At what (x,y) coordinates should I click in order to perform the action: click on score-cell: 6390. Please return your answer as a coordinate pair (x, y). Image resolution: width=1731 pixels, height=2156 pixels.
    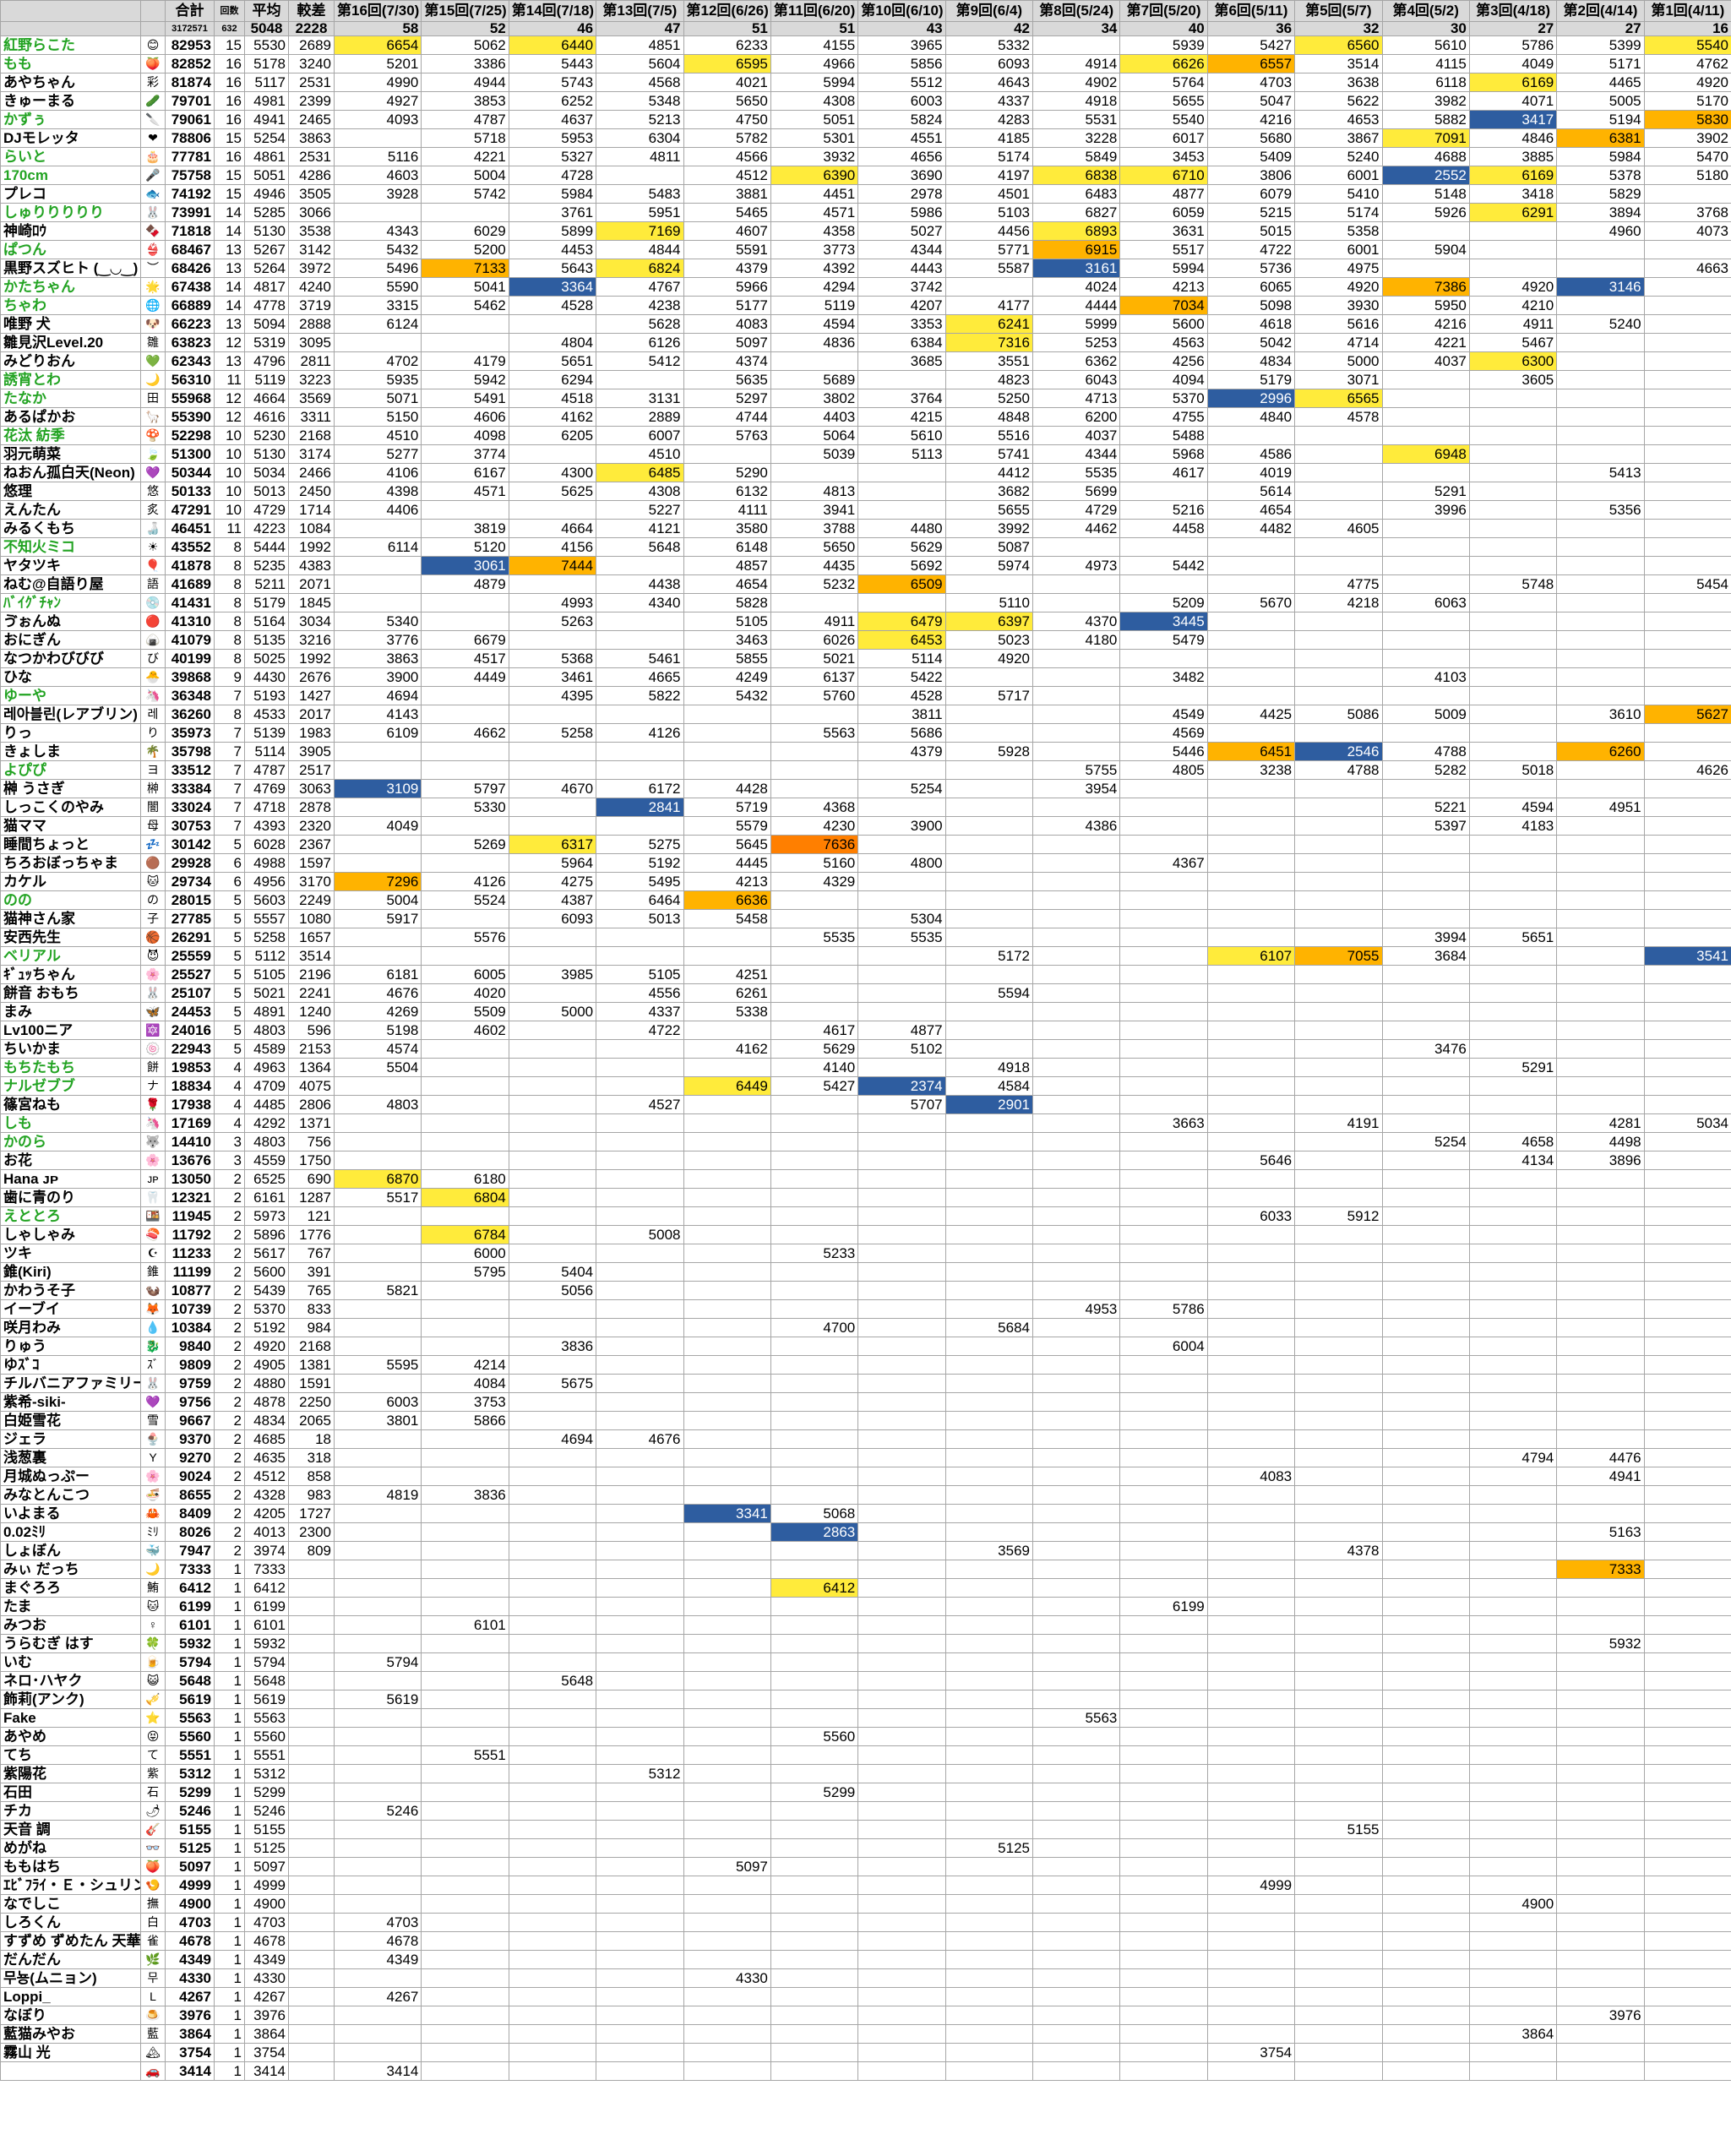
    Looking at the image, I should click on (814, 175).